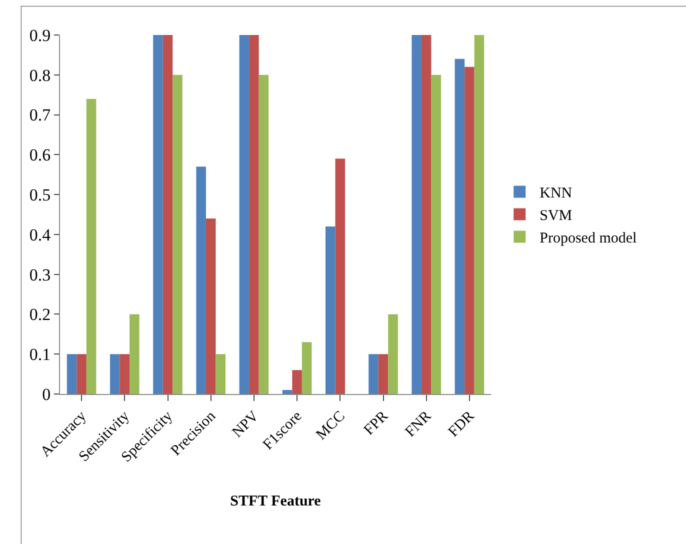 Image resolution: width=686 pixels, height=544 pixels. I want to click on y-tick-label: 0, so click(46, 394).